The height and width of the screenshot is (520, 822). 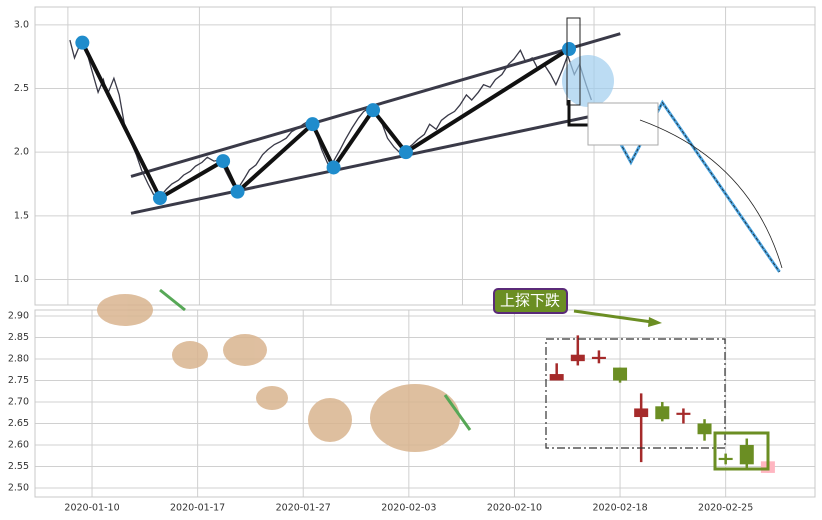 I want to click on y-tick-label: 1.0, so click(x=21, y=279).